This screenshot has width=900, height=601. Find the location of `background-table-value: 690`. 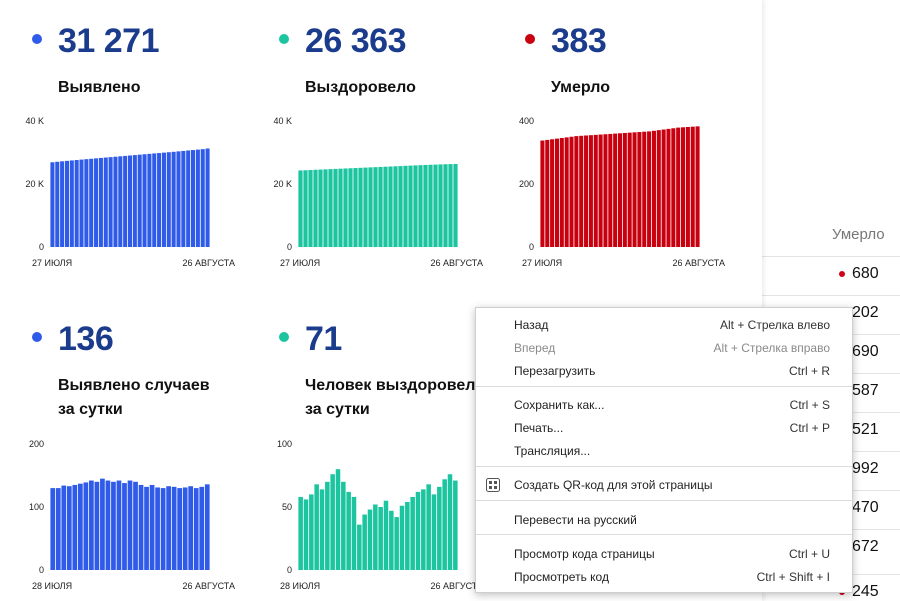

background-table-value: 690 is located at coordinates (865, 351).